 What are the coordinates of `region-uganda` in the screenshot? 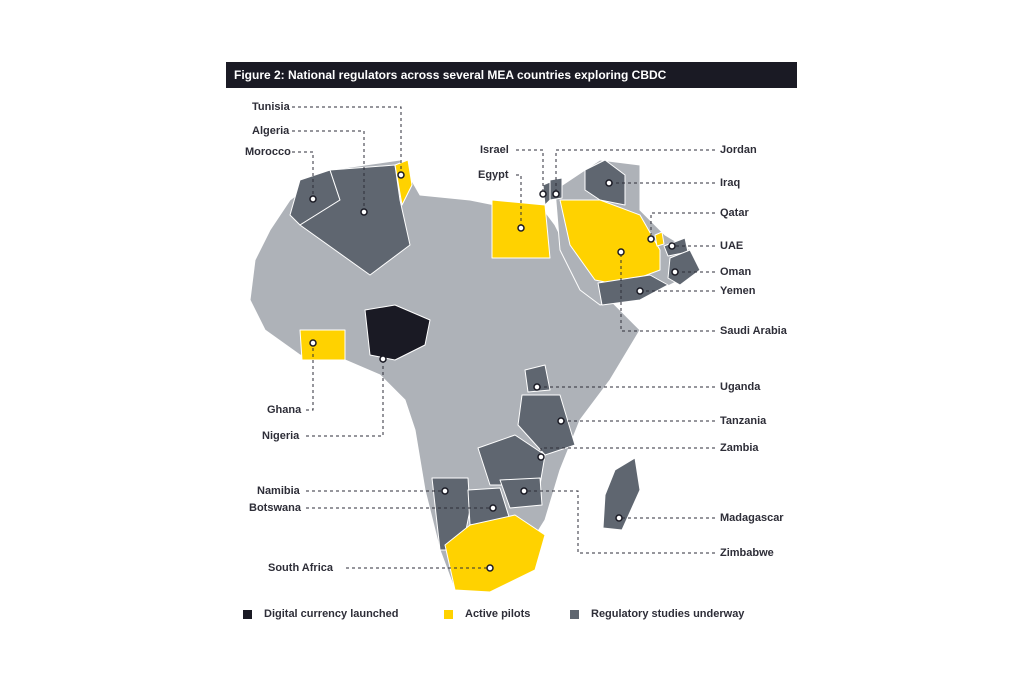 It's located at (537, 378).